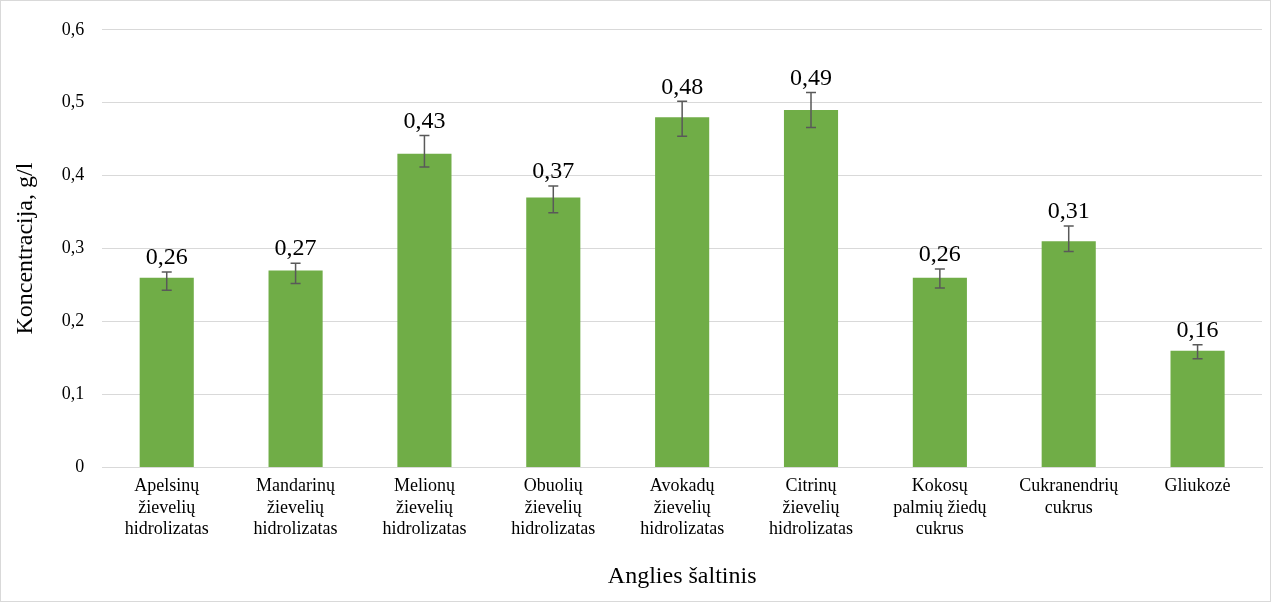 The width and height of the screenshot is (1271, 602). I want to click on y-tick-label: 0,5, so click(73, 101).